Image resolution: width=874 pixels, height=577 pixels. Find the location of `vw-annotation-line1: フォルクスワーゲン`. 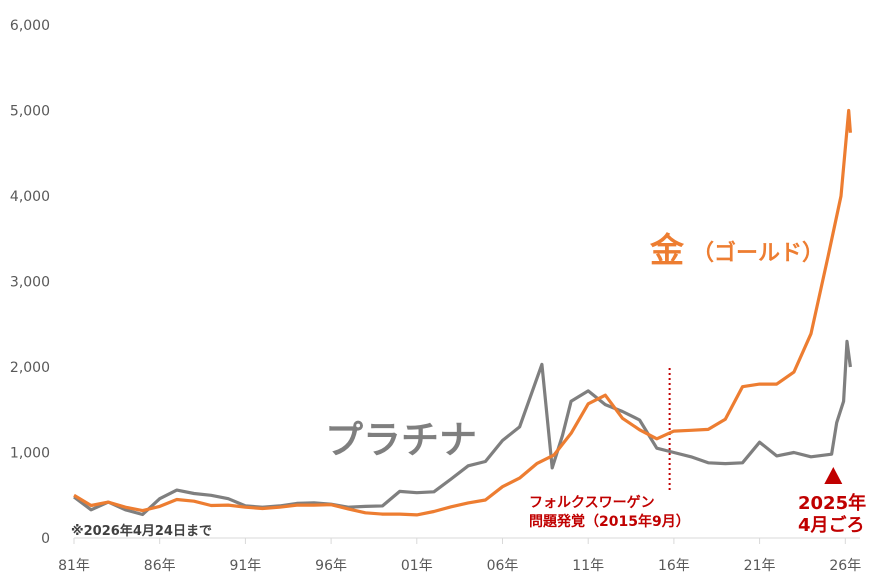

vw-annotation-line1: フォルクスワーゲン is located at coordinates (592, 502).